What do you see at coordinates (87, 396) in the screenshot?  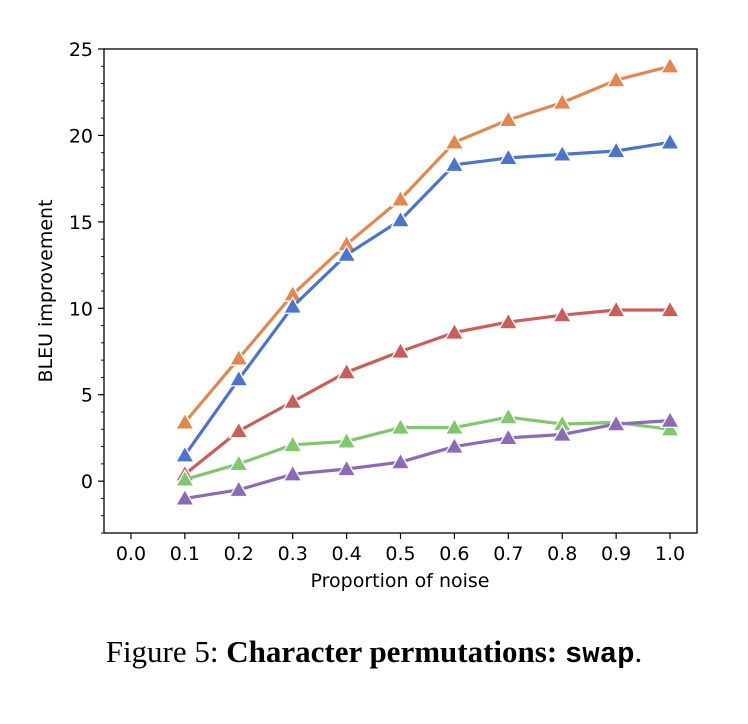 I see `y-tick-label: 5` at bounding box center [87, 396].